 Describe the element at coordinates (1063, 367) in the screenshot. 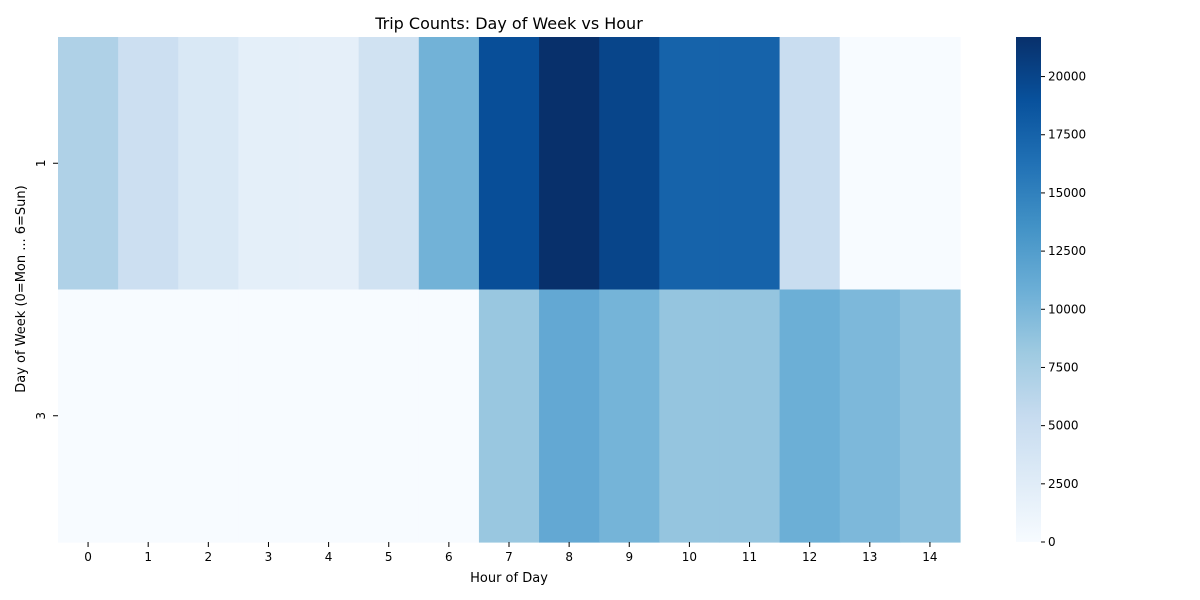

I see `colorbar-tick-label: 7500` at that location.